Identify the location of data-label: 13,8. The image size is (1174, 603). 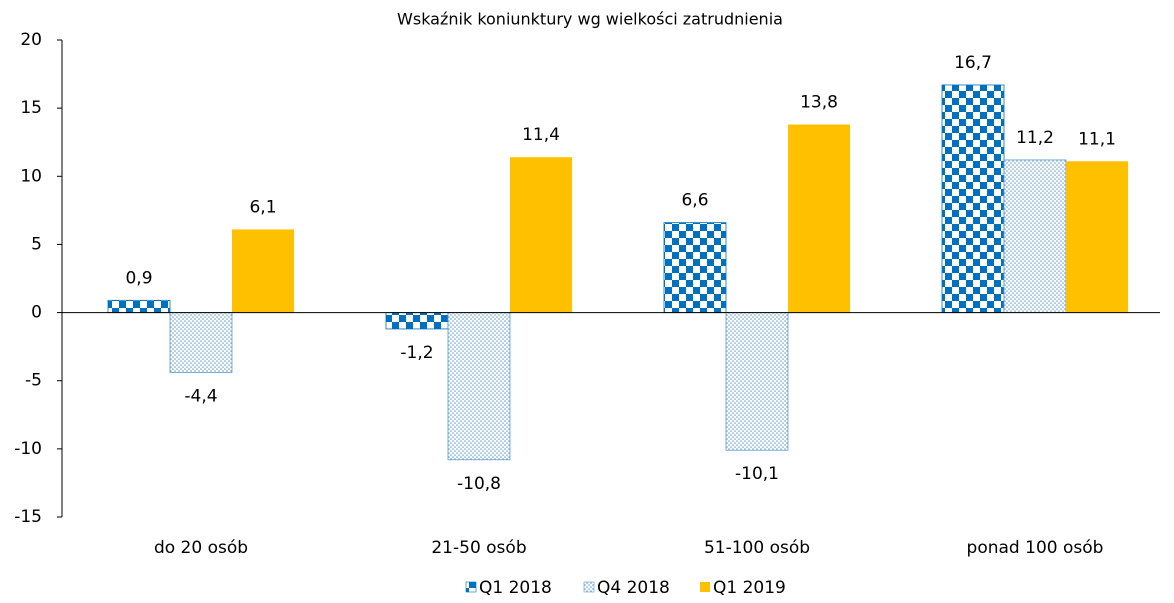
(819, 102).